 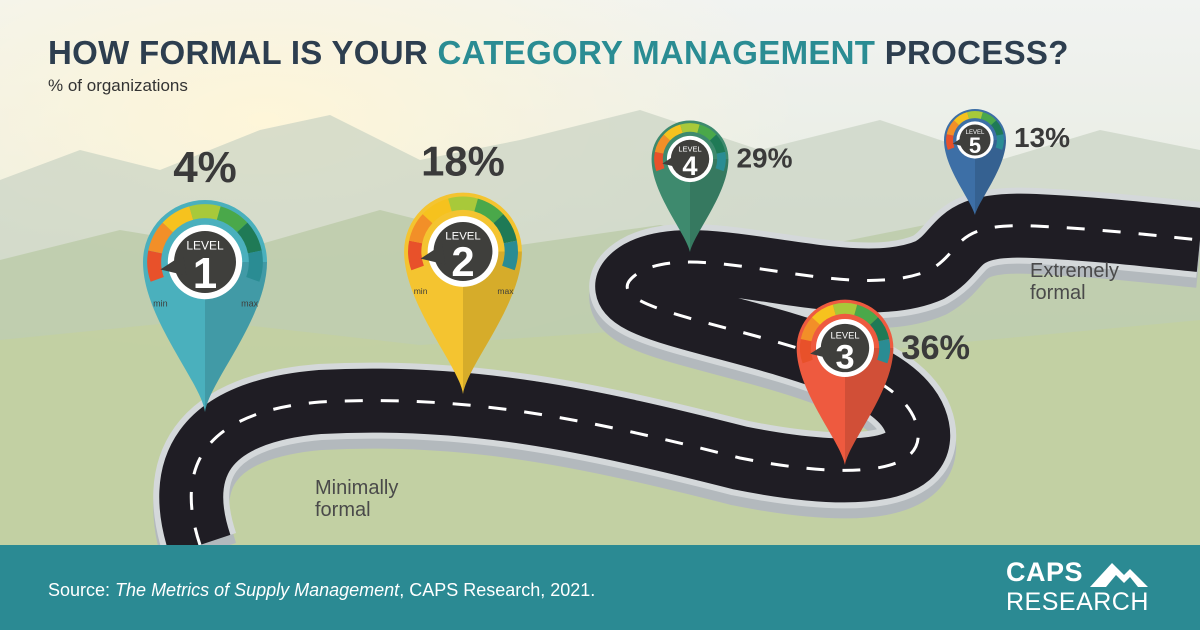 I want to click on level-5-value-label: 13%, so click(x=1042, y=137).